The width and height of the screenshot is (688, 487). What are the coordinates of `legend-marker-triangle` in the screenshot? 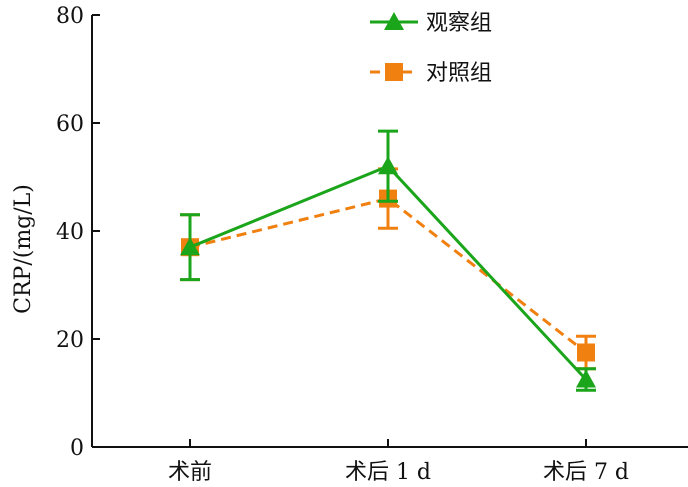 It's located at (394, 21).